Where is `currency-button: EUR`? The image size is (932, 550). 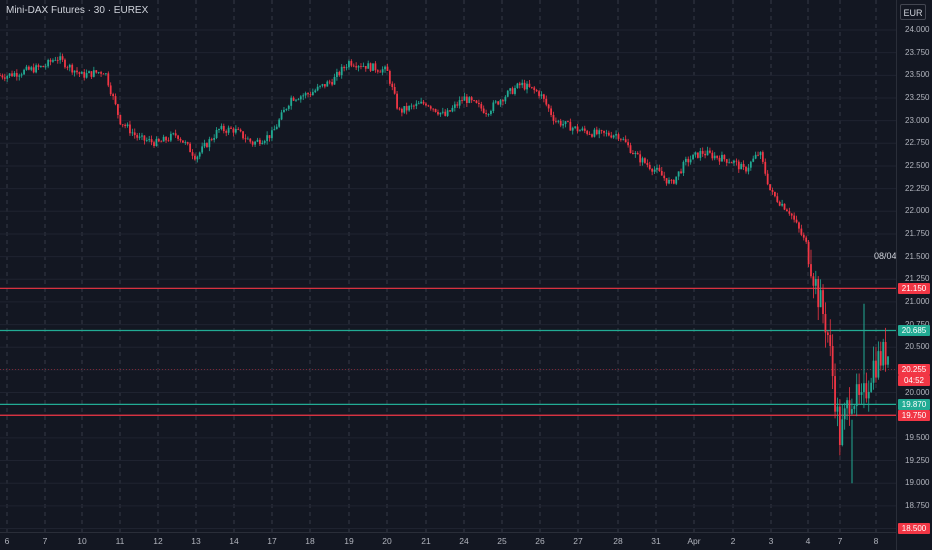 currency-button: EUR is located at coordinates (913, 12).